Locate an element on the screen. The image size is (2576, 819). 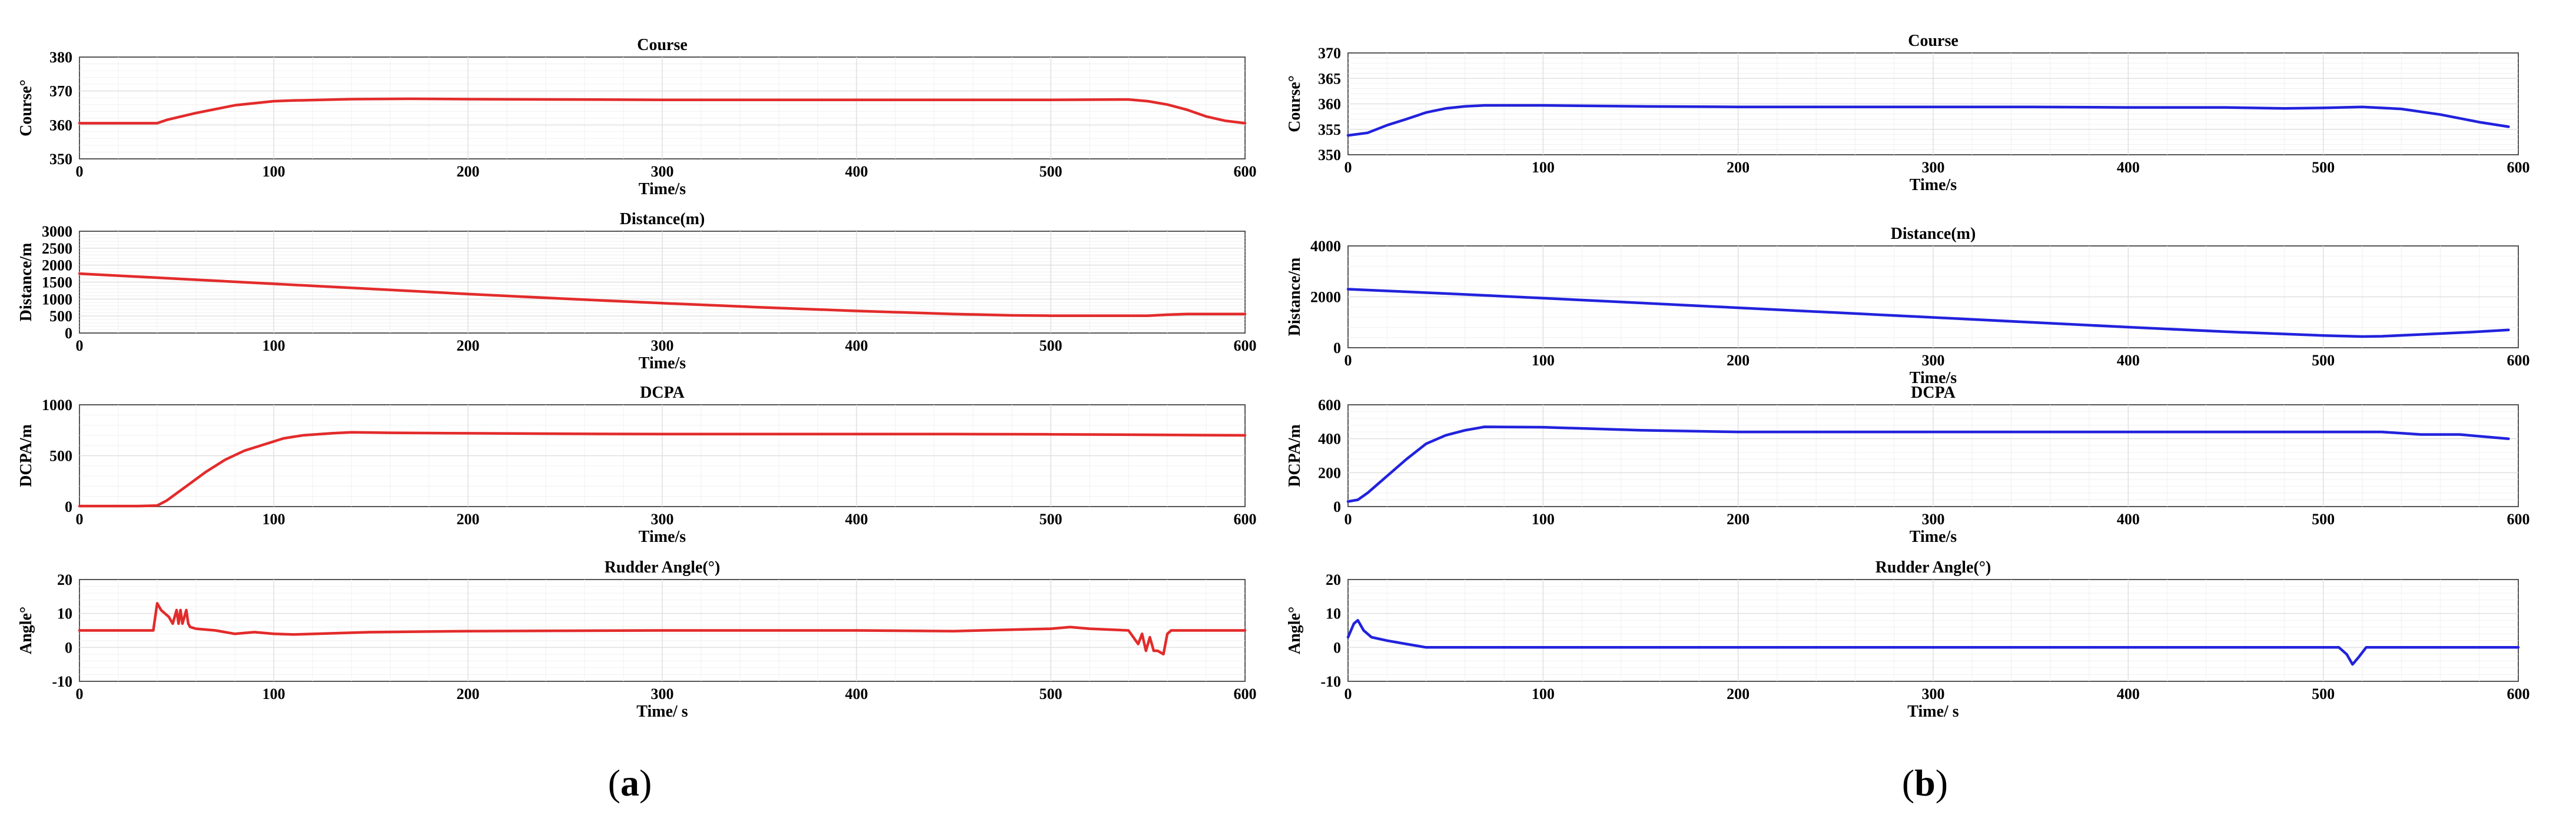
y-tick-label: 2500 is located at coordinates (57, 248).